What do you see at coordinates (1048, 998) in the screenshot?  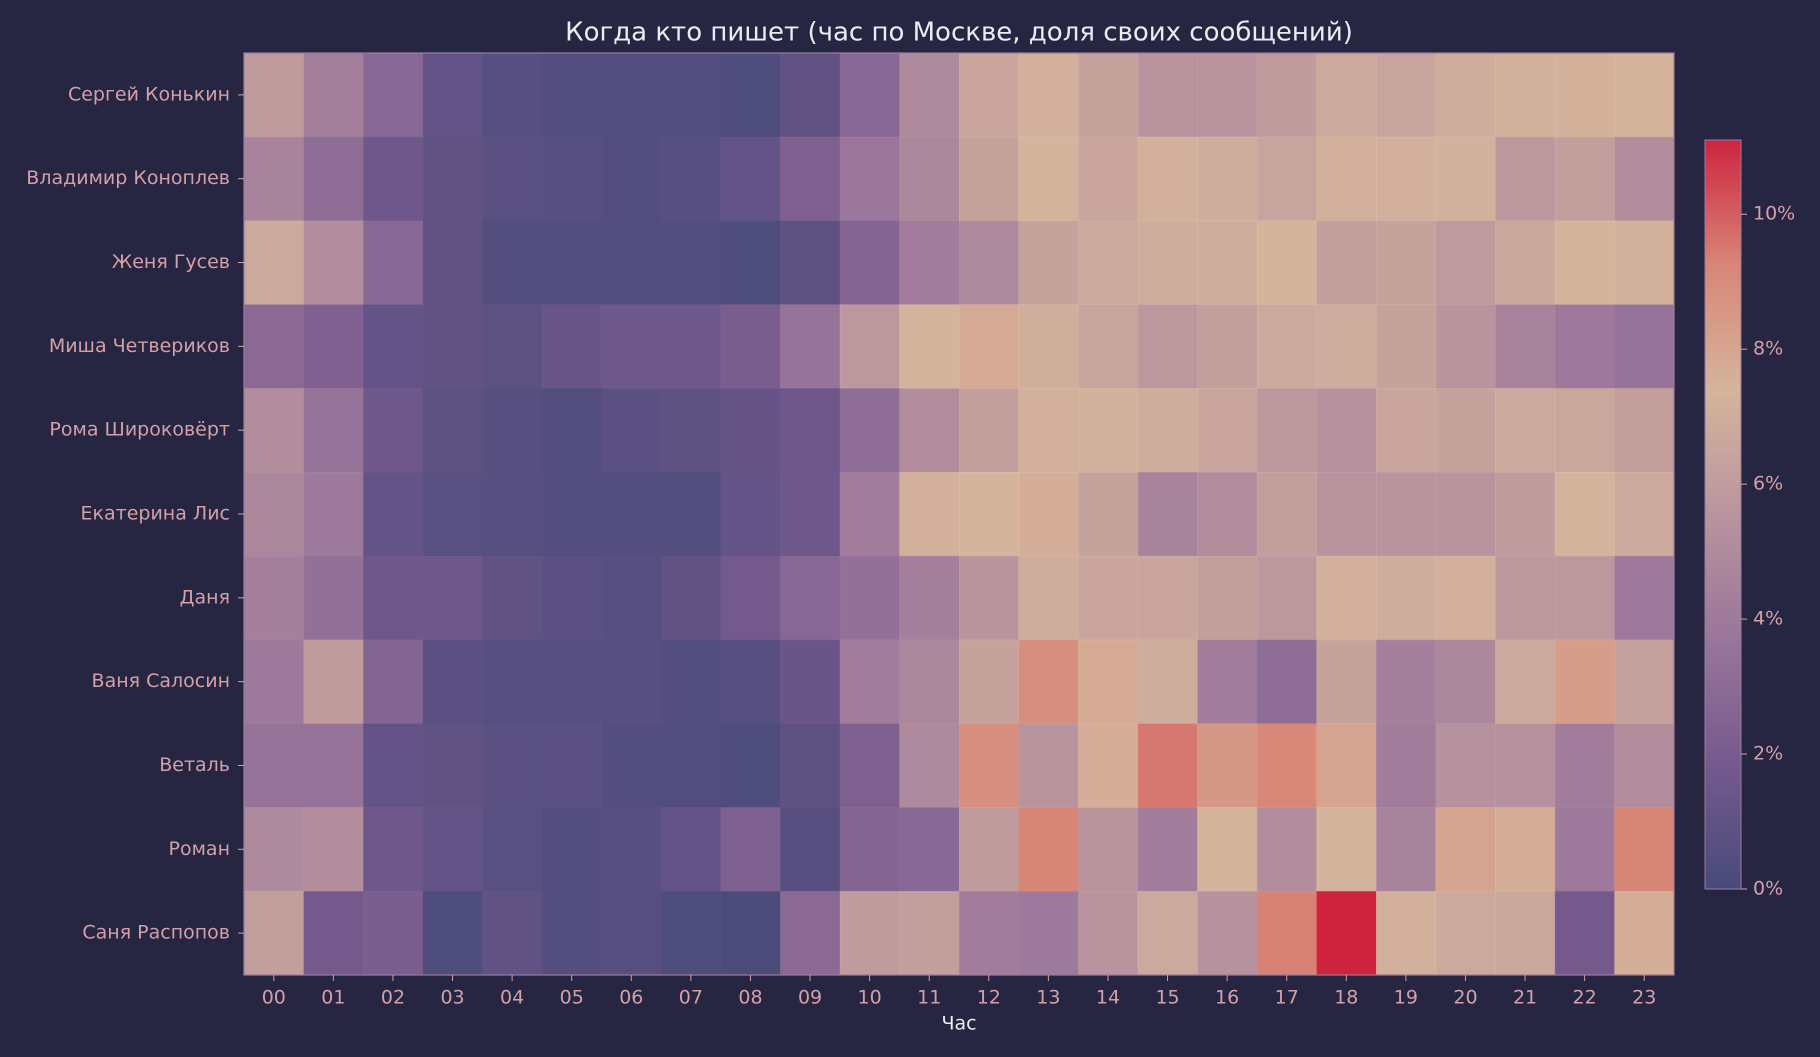 I see `x-tick-label: 13` at bounding box center [1048, 998].